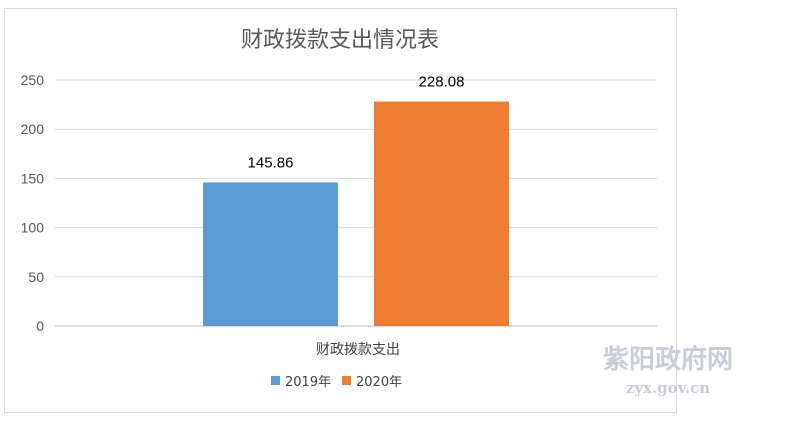  I want to click on y-tick-label: 0, so click(40, 326).